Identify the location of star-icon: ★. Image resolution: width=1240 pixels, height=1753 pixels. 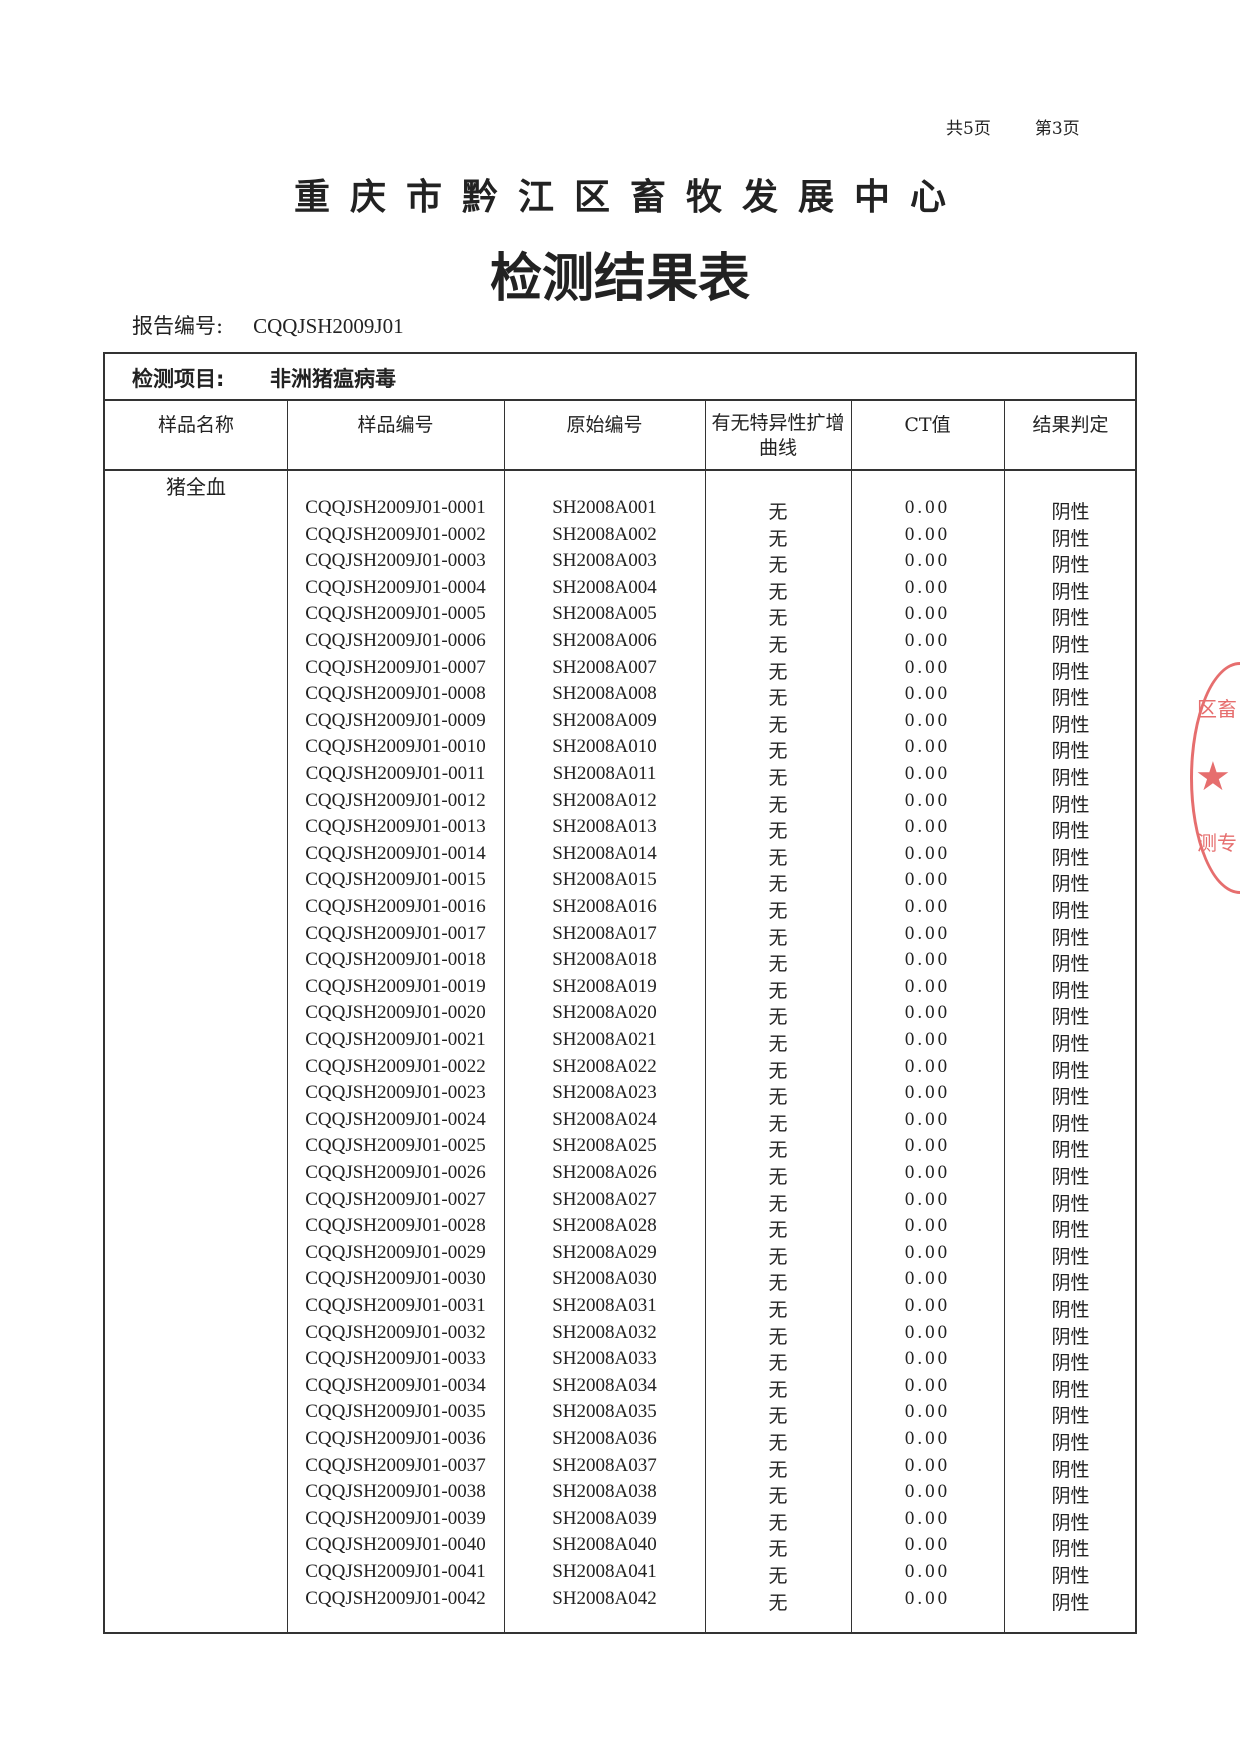
(1213, 777).